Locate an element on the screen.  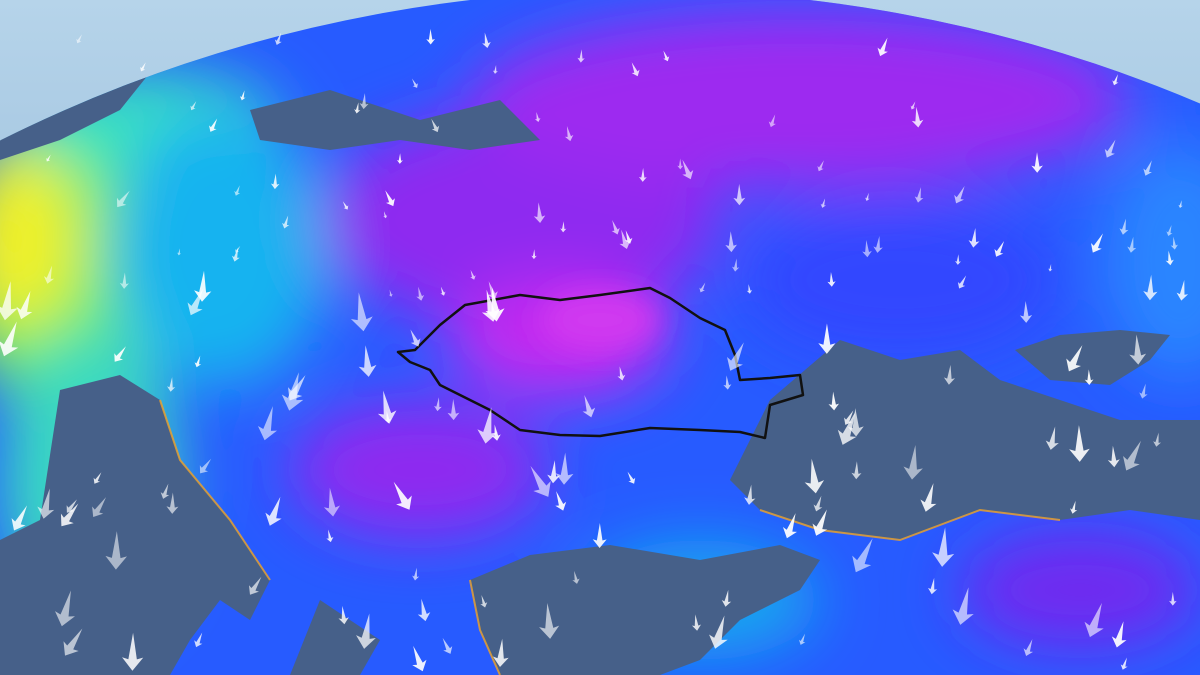
land-balkans is located at coordinates (645, 610).